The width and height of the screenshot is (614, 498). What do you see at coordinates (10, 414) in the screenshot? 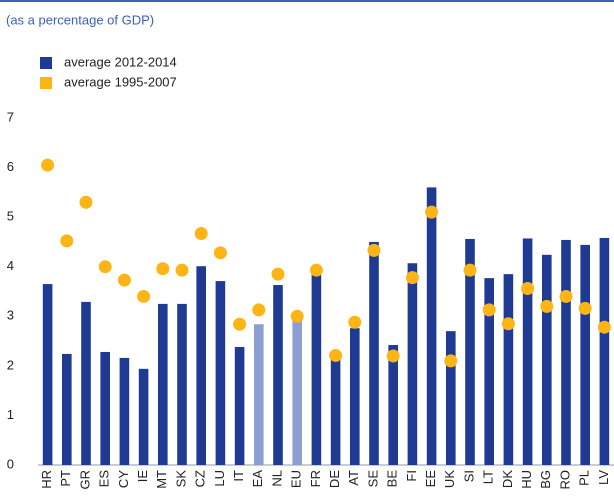
I see `y-tick-label: 1` at bounding box center [10, 414].